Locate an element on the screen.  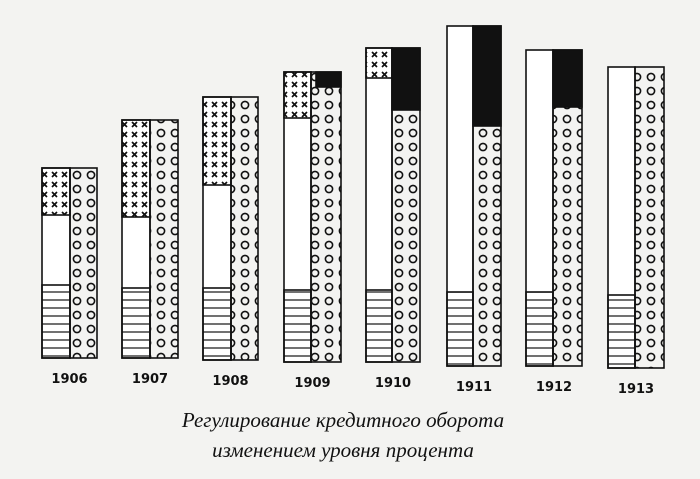
year-label: 1911 is located at coordinates (474, 387).